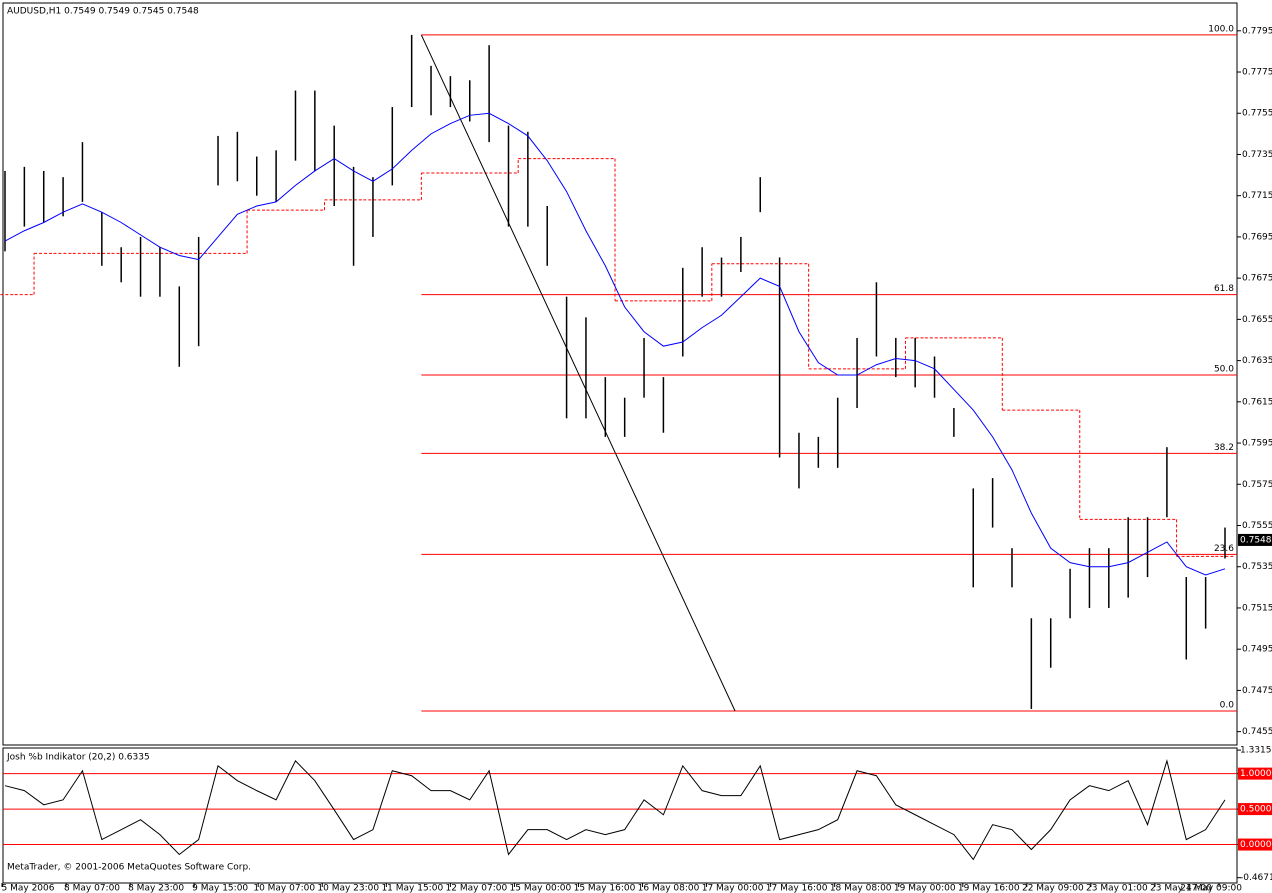 This screenshot has width=1272, height=893. Describe the element at coordinates (78, 758) in the screenshot. I see `indicator-title: Josh %b Indikator (20,2) 0.6335` at that location.